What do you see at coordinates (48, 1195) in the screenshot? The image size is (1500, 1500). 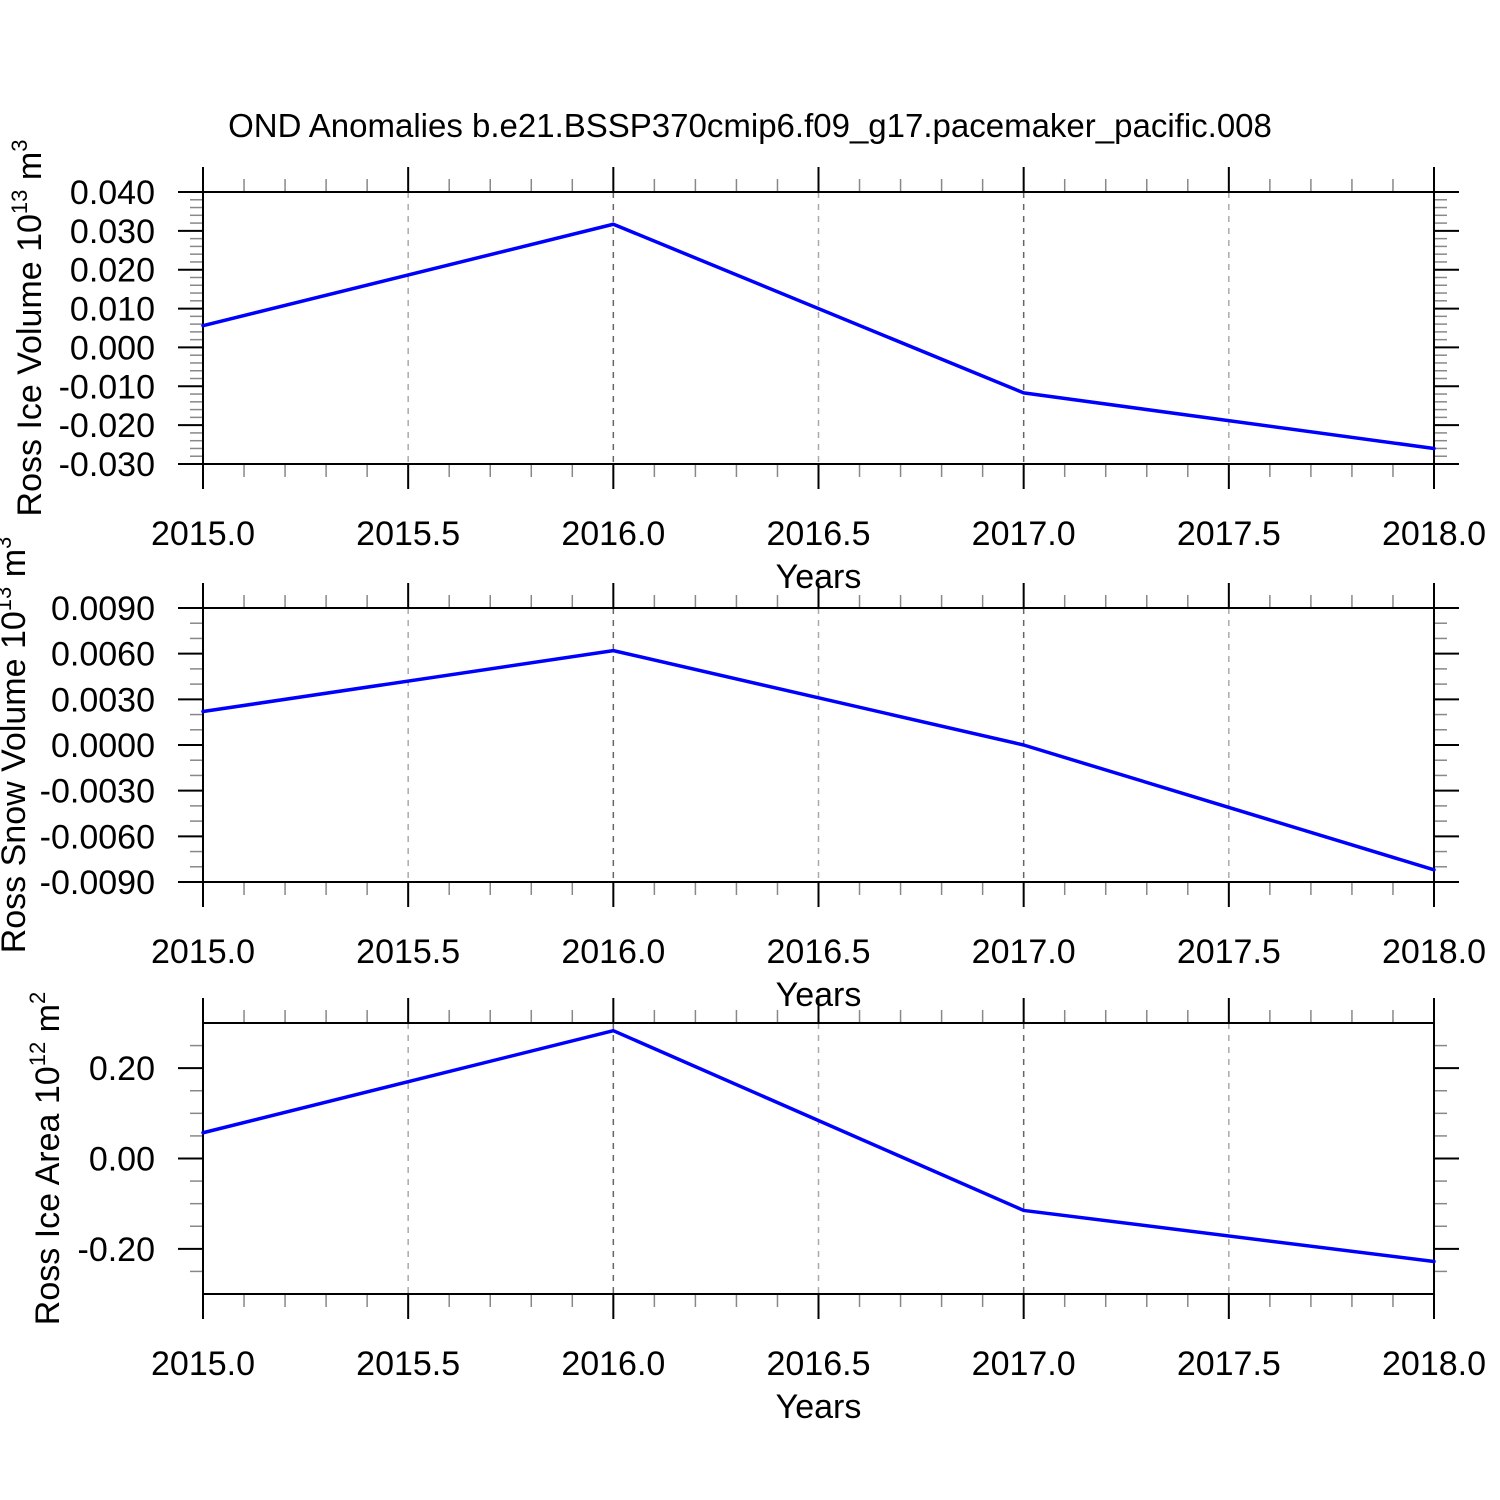 I see `y-axis-title-text: Ross Ice Area 10` at bounding box center [48, 1195].